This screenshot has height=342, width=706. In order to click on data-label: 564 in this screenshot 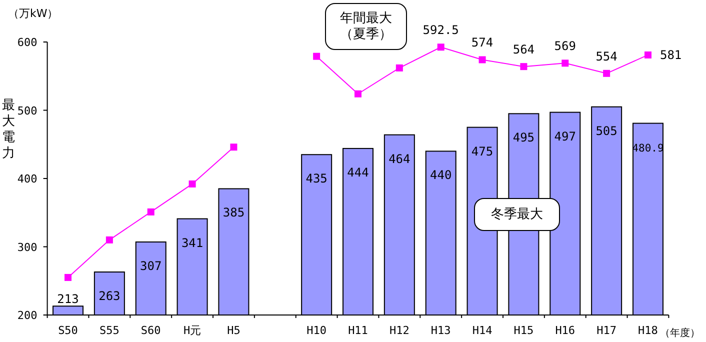, I will do `click(523, 49)`.